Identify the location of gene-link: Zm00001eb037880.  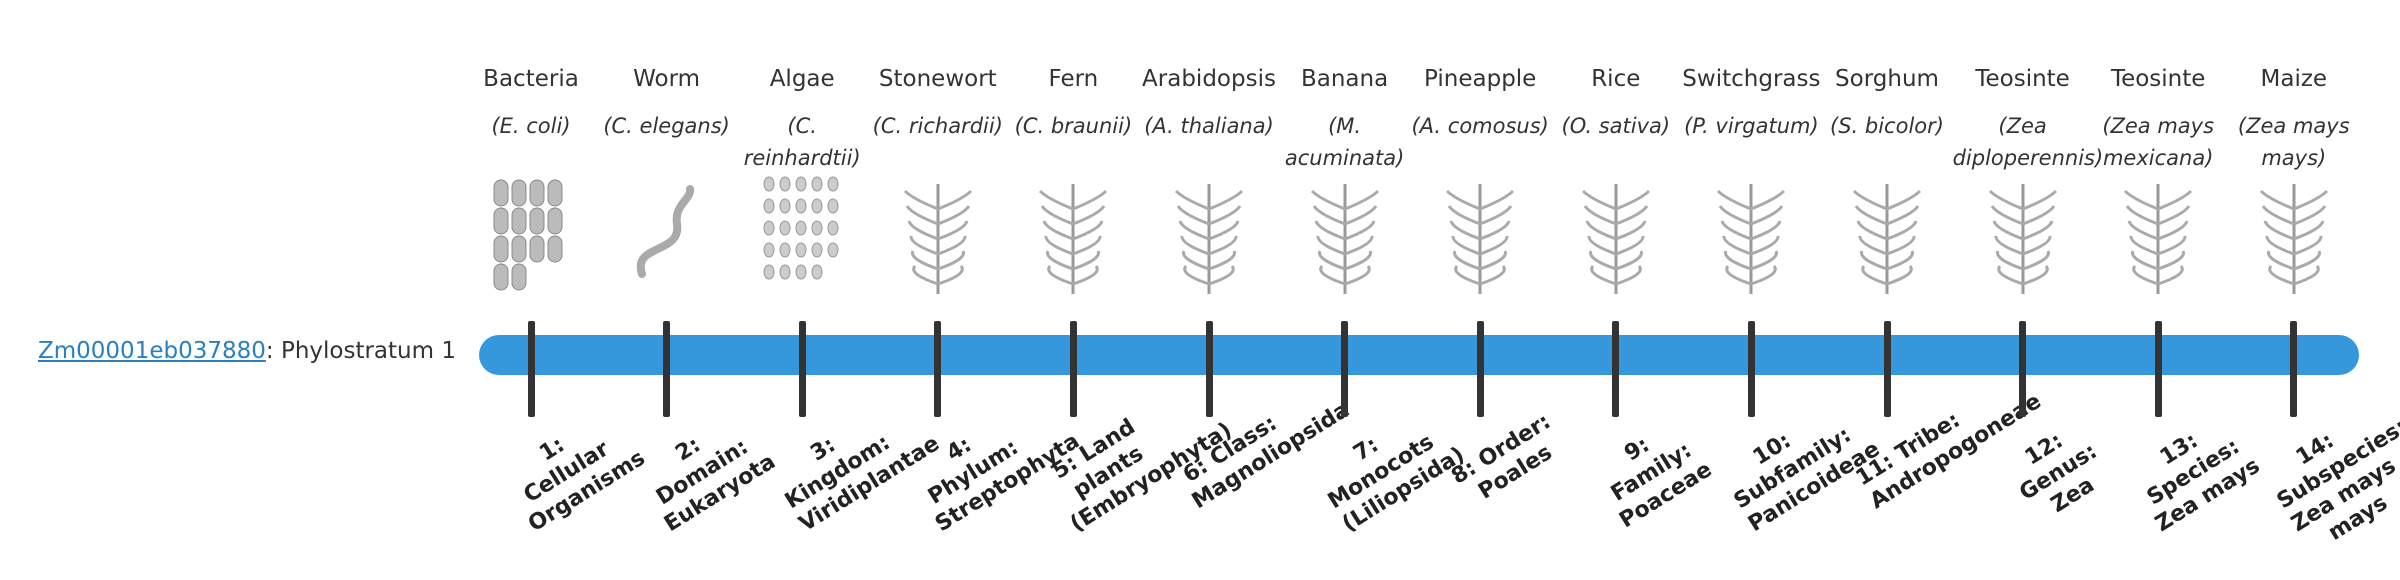
(152, 351).